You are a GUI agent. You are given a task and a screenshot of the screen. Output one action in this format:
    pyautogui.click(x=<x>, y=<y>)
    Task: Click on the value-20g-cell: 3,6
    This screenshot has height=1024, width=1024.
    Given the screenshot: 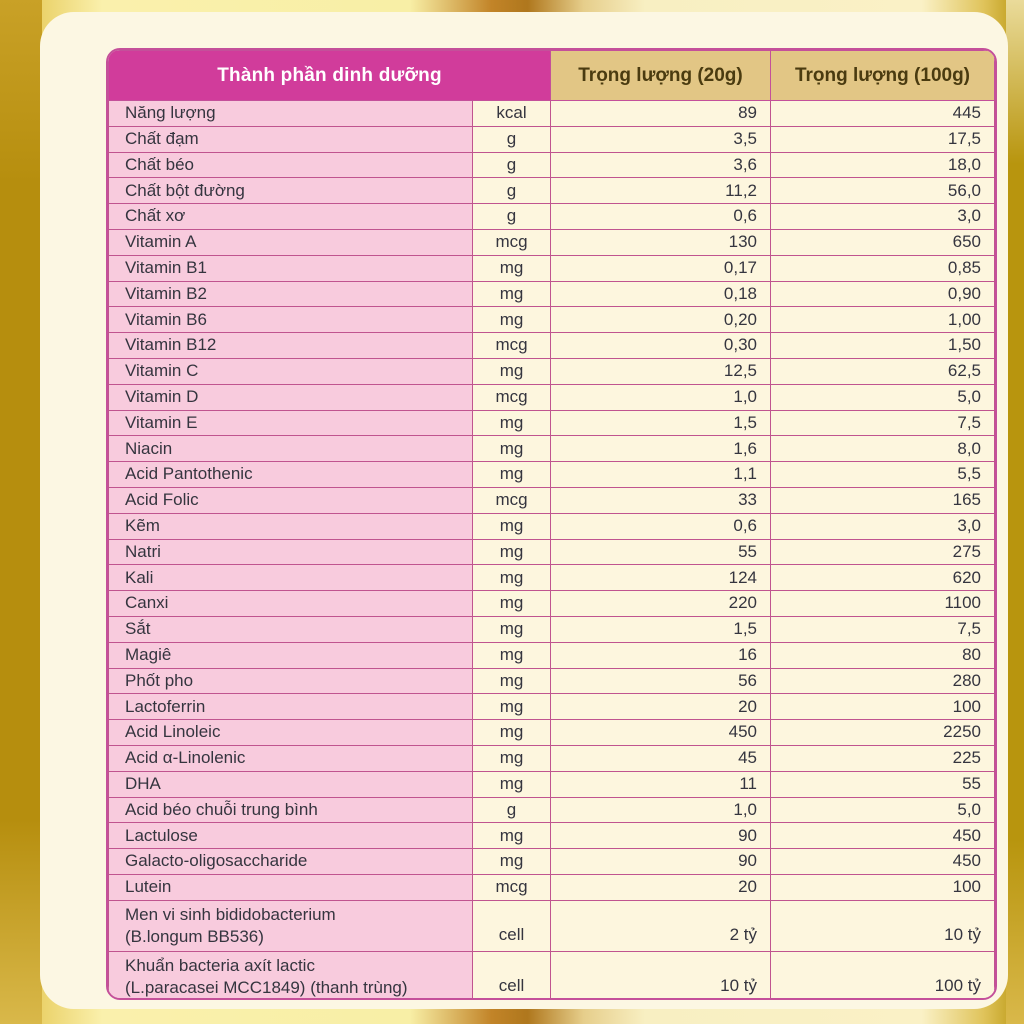 What is the action you would take?
    pyautogui.click(x=660, y=165)
    